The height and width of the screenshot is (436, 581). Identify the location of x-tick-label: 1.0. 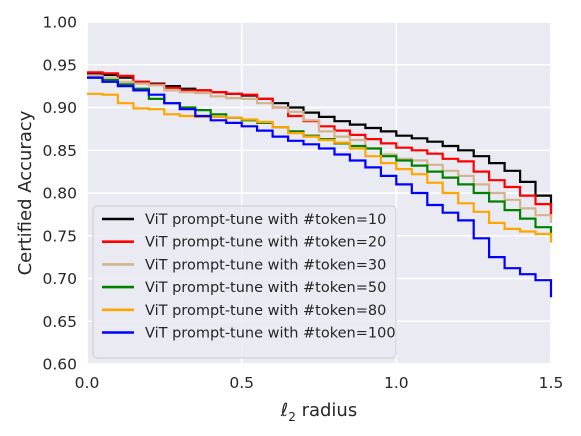
(396, 383).